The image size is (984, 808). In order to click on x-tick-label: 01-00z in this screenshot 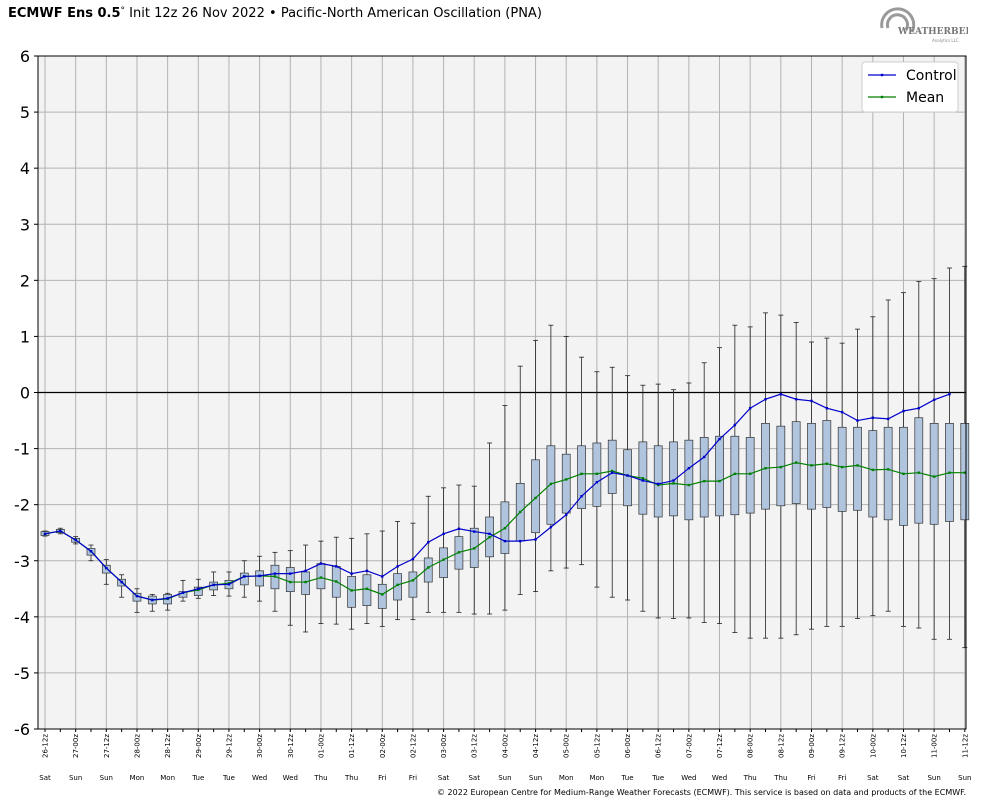, I will do `click(321, 746)`.